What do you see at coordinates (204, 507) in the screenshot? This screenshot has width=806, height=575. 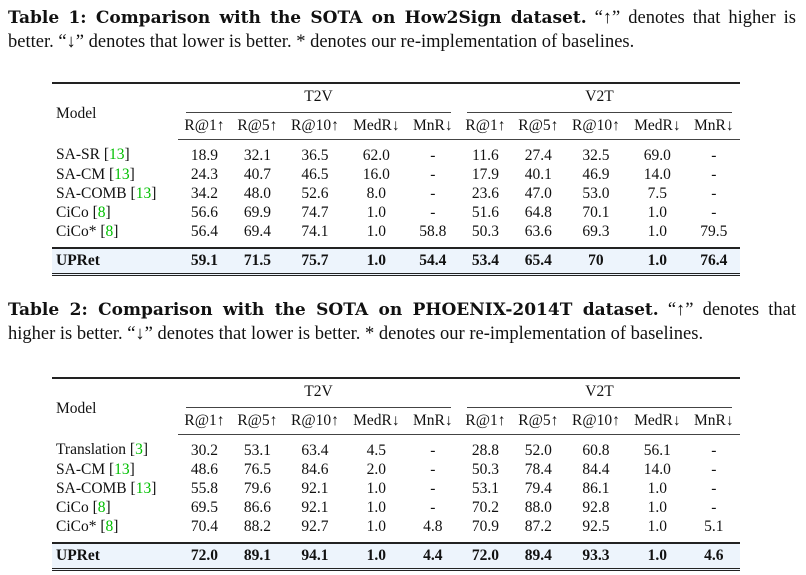 I see `value-cell: 69.5` at bounding box center [204, 507].